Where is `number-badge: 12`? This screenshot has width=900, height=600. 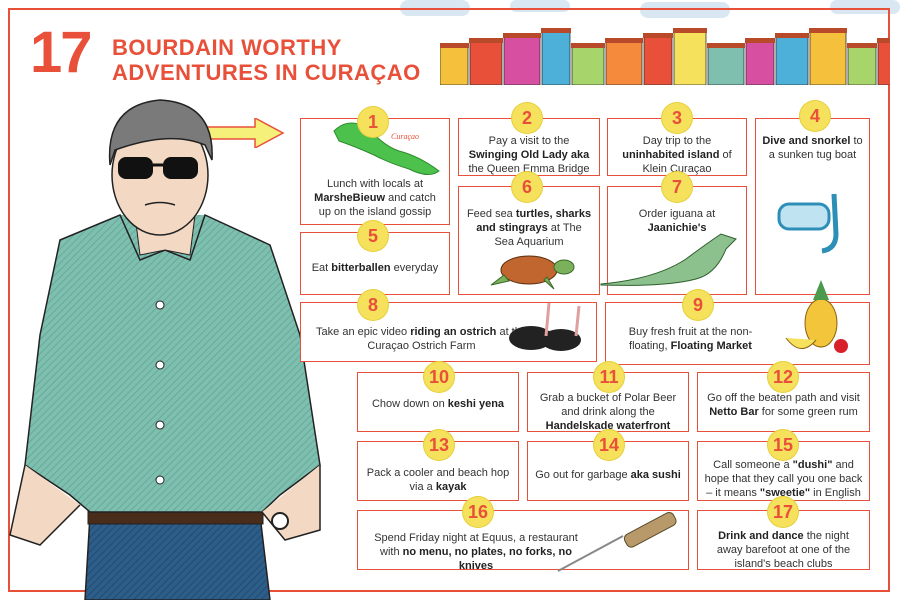 number-badge: 12 is located at coordinates (783, 377).